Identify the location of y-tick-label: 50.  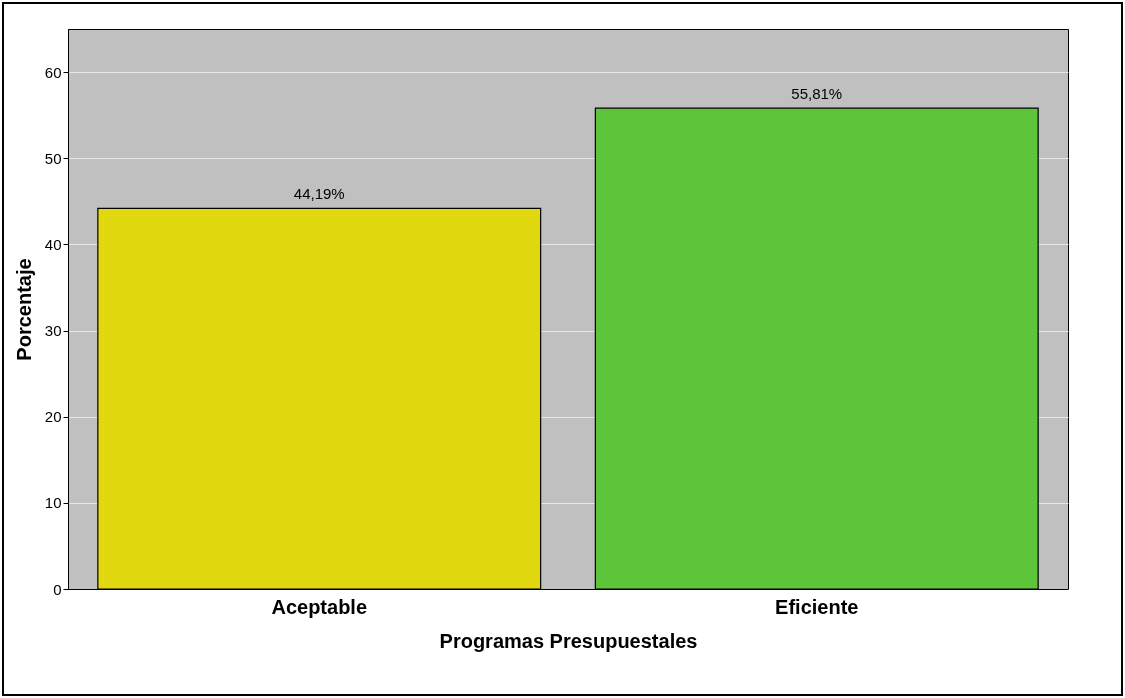
(53, 158).